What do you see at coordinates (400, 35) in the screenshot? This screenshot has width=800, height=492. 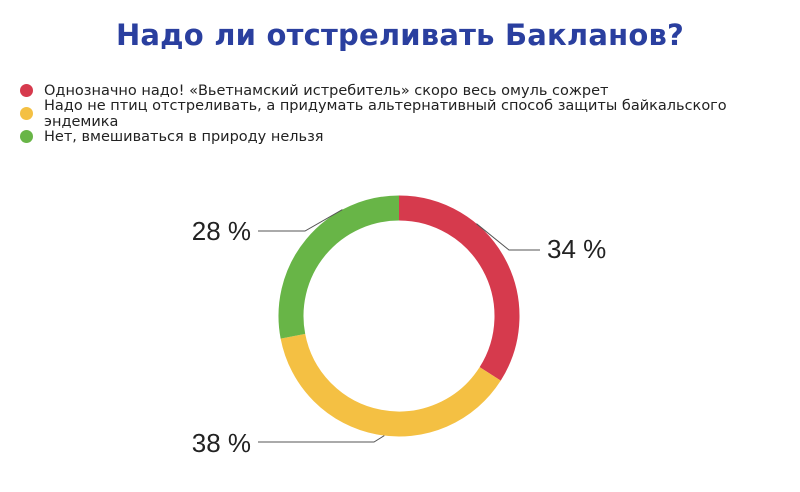 I see `chart-title: Надо ли отстреливать Бакланов?` at bounding box center [400, 35].